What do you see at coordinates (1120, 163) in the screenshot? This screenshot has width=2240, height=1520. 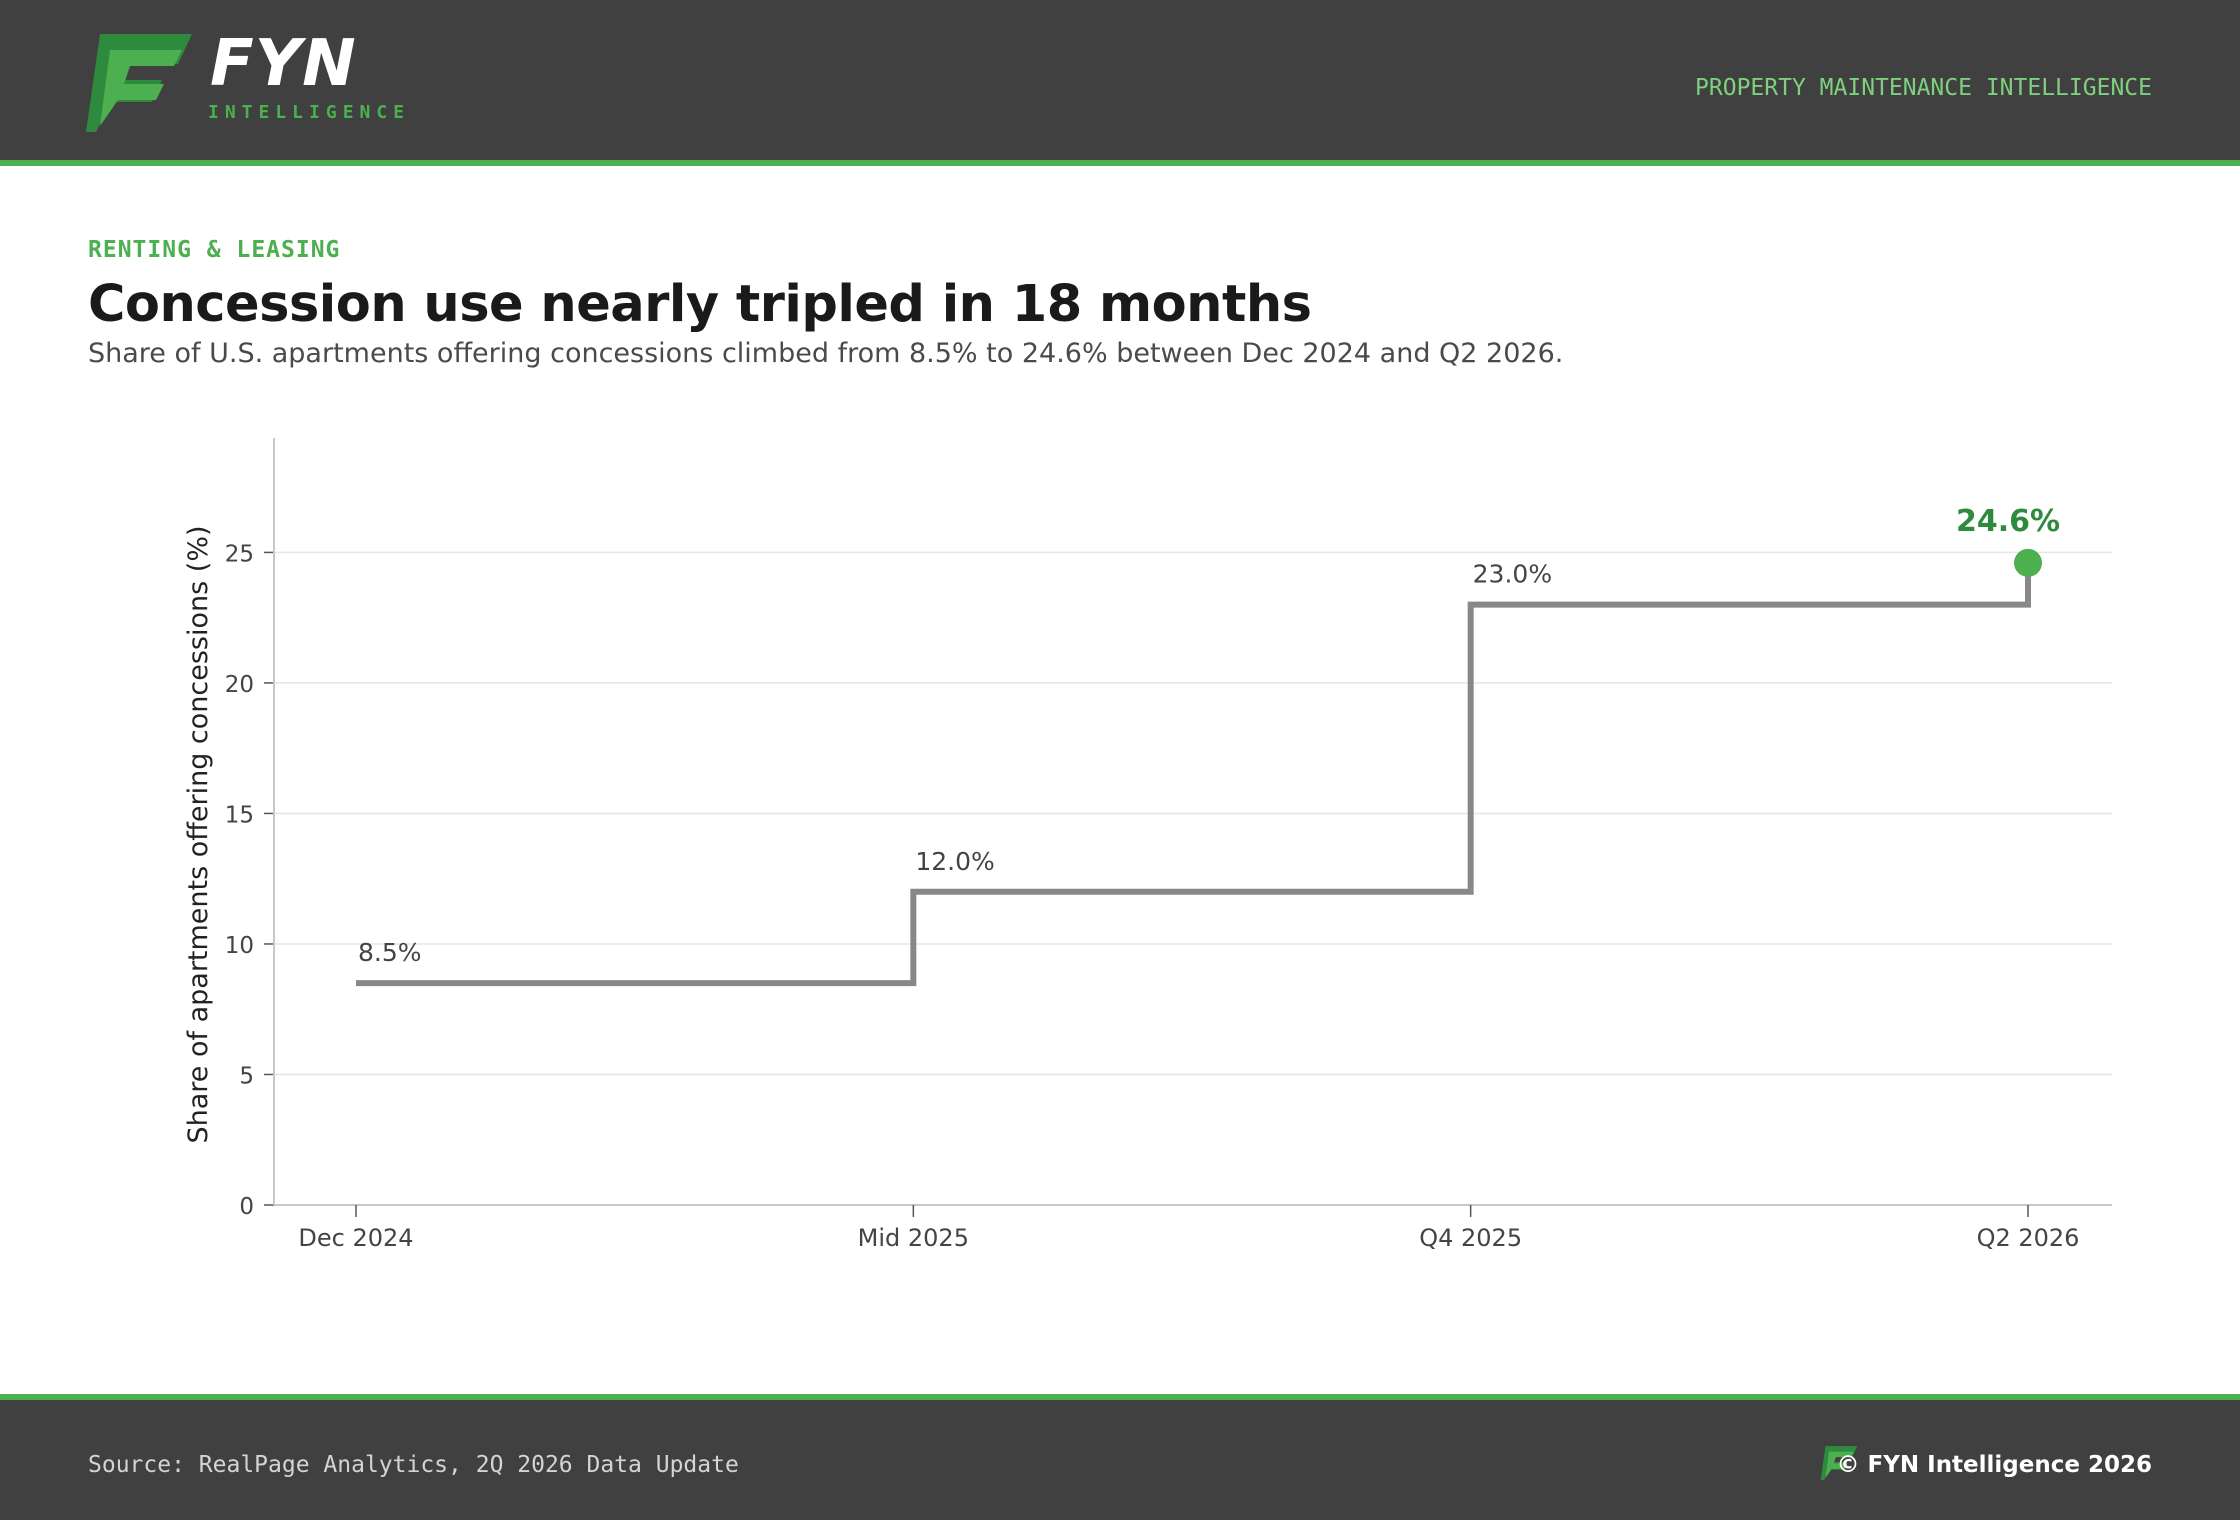 I see `header-accent-rule` at bounding box center [1120, 163].